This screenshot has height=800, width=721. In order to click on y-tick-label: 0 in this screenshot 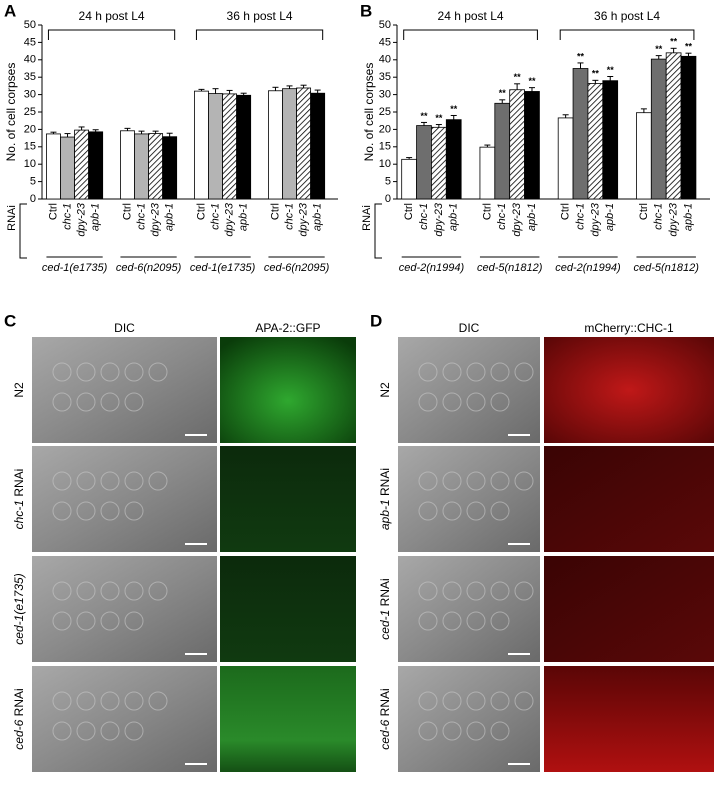, I will do `click(388, 199)`.